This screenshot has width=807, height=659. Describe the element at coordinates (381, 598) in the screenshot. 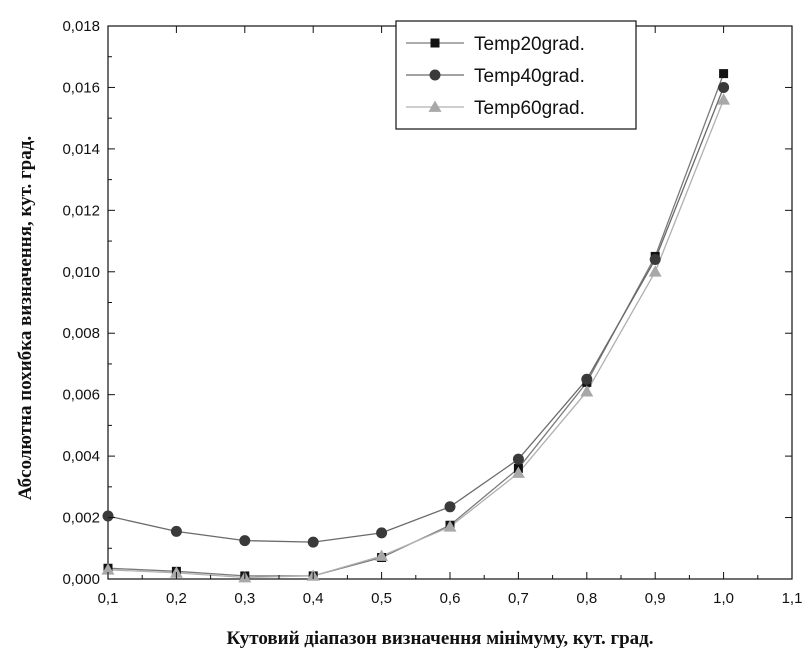

I see `x-tick-label: 0,5` at that location.